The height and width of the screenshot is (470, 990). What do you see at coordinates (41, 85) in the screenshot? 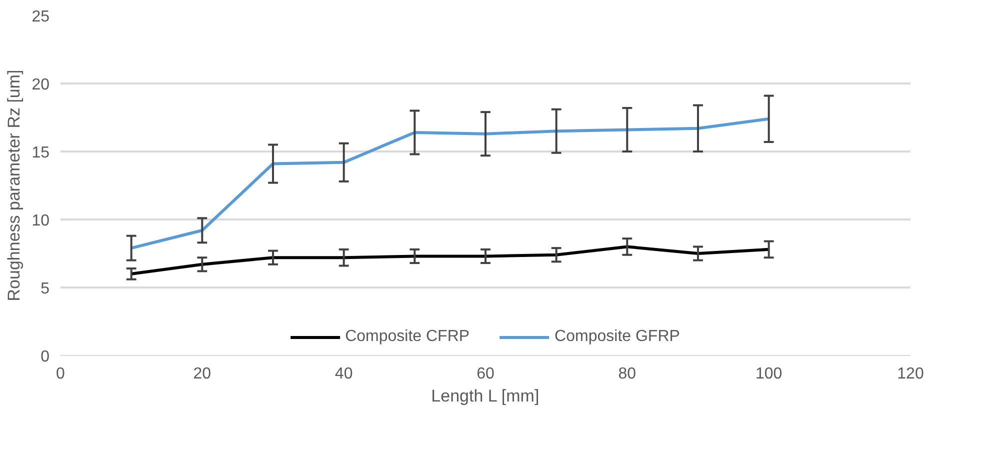
I see `y-tick-label: 20` at bounding box center [41, 85].